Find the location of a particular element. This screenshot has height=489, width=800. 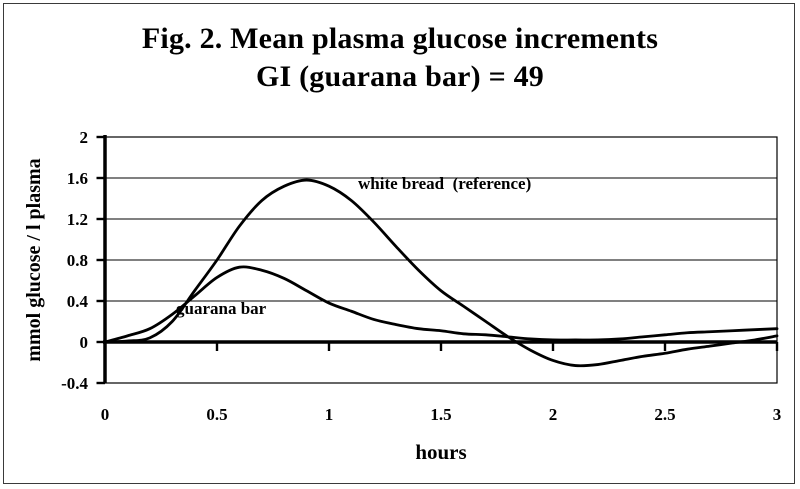

y-tick-label: 1.2 is located at coordinates (77, 219).